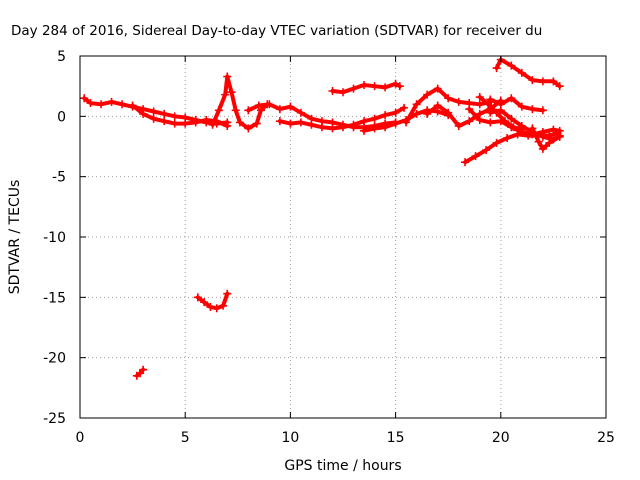  What do you see at coordinates (80, 438) in the screenshot?
I see `x-tick-label: 0` at bounding box center [80, 438].